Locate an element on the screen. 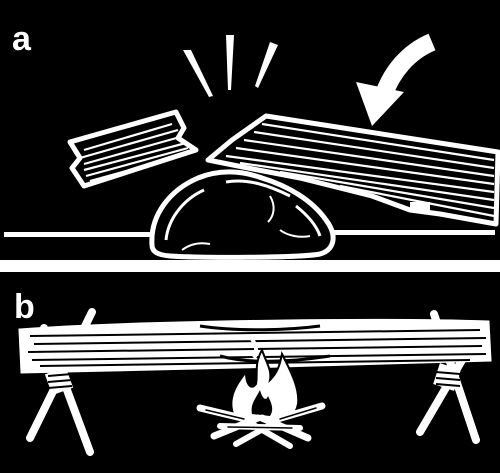 Image resolution: width=500 pixels, height=473 pixels. panel-divider is located at coordinates (250, 266).